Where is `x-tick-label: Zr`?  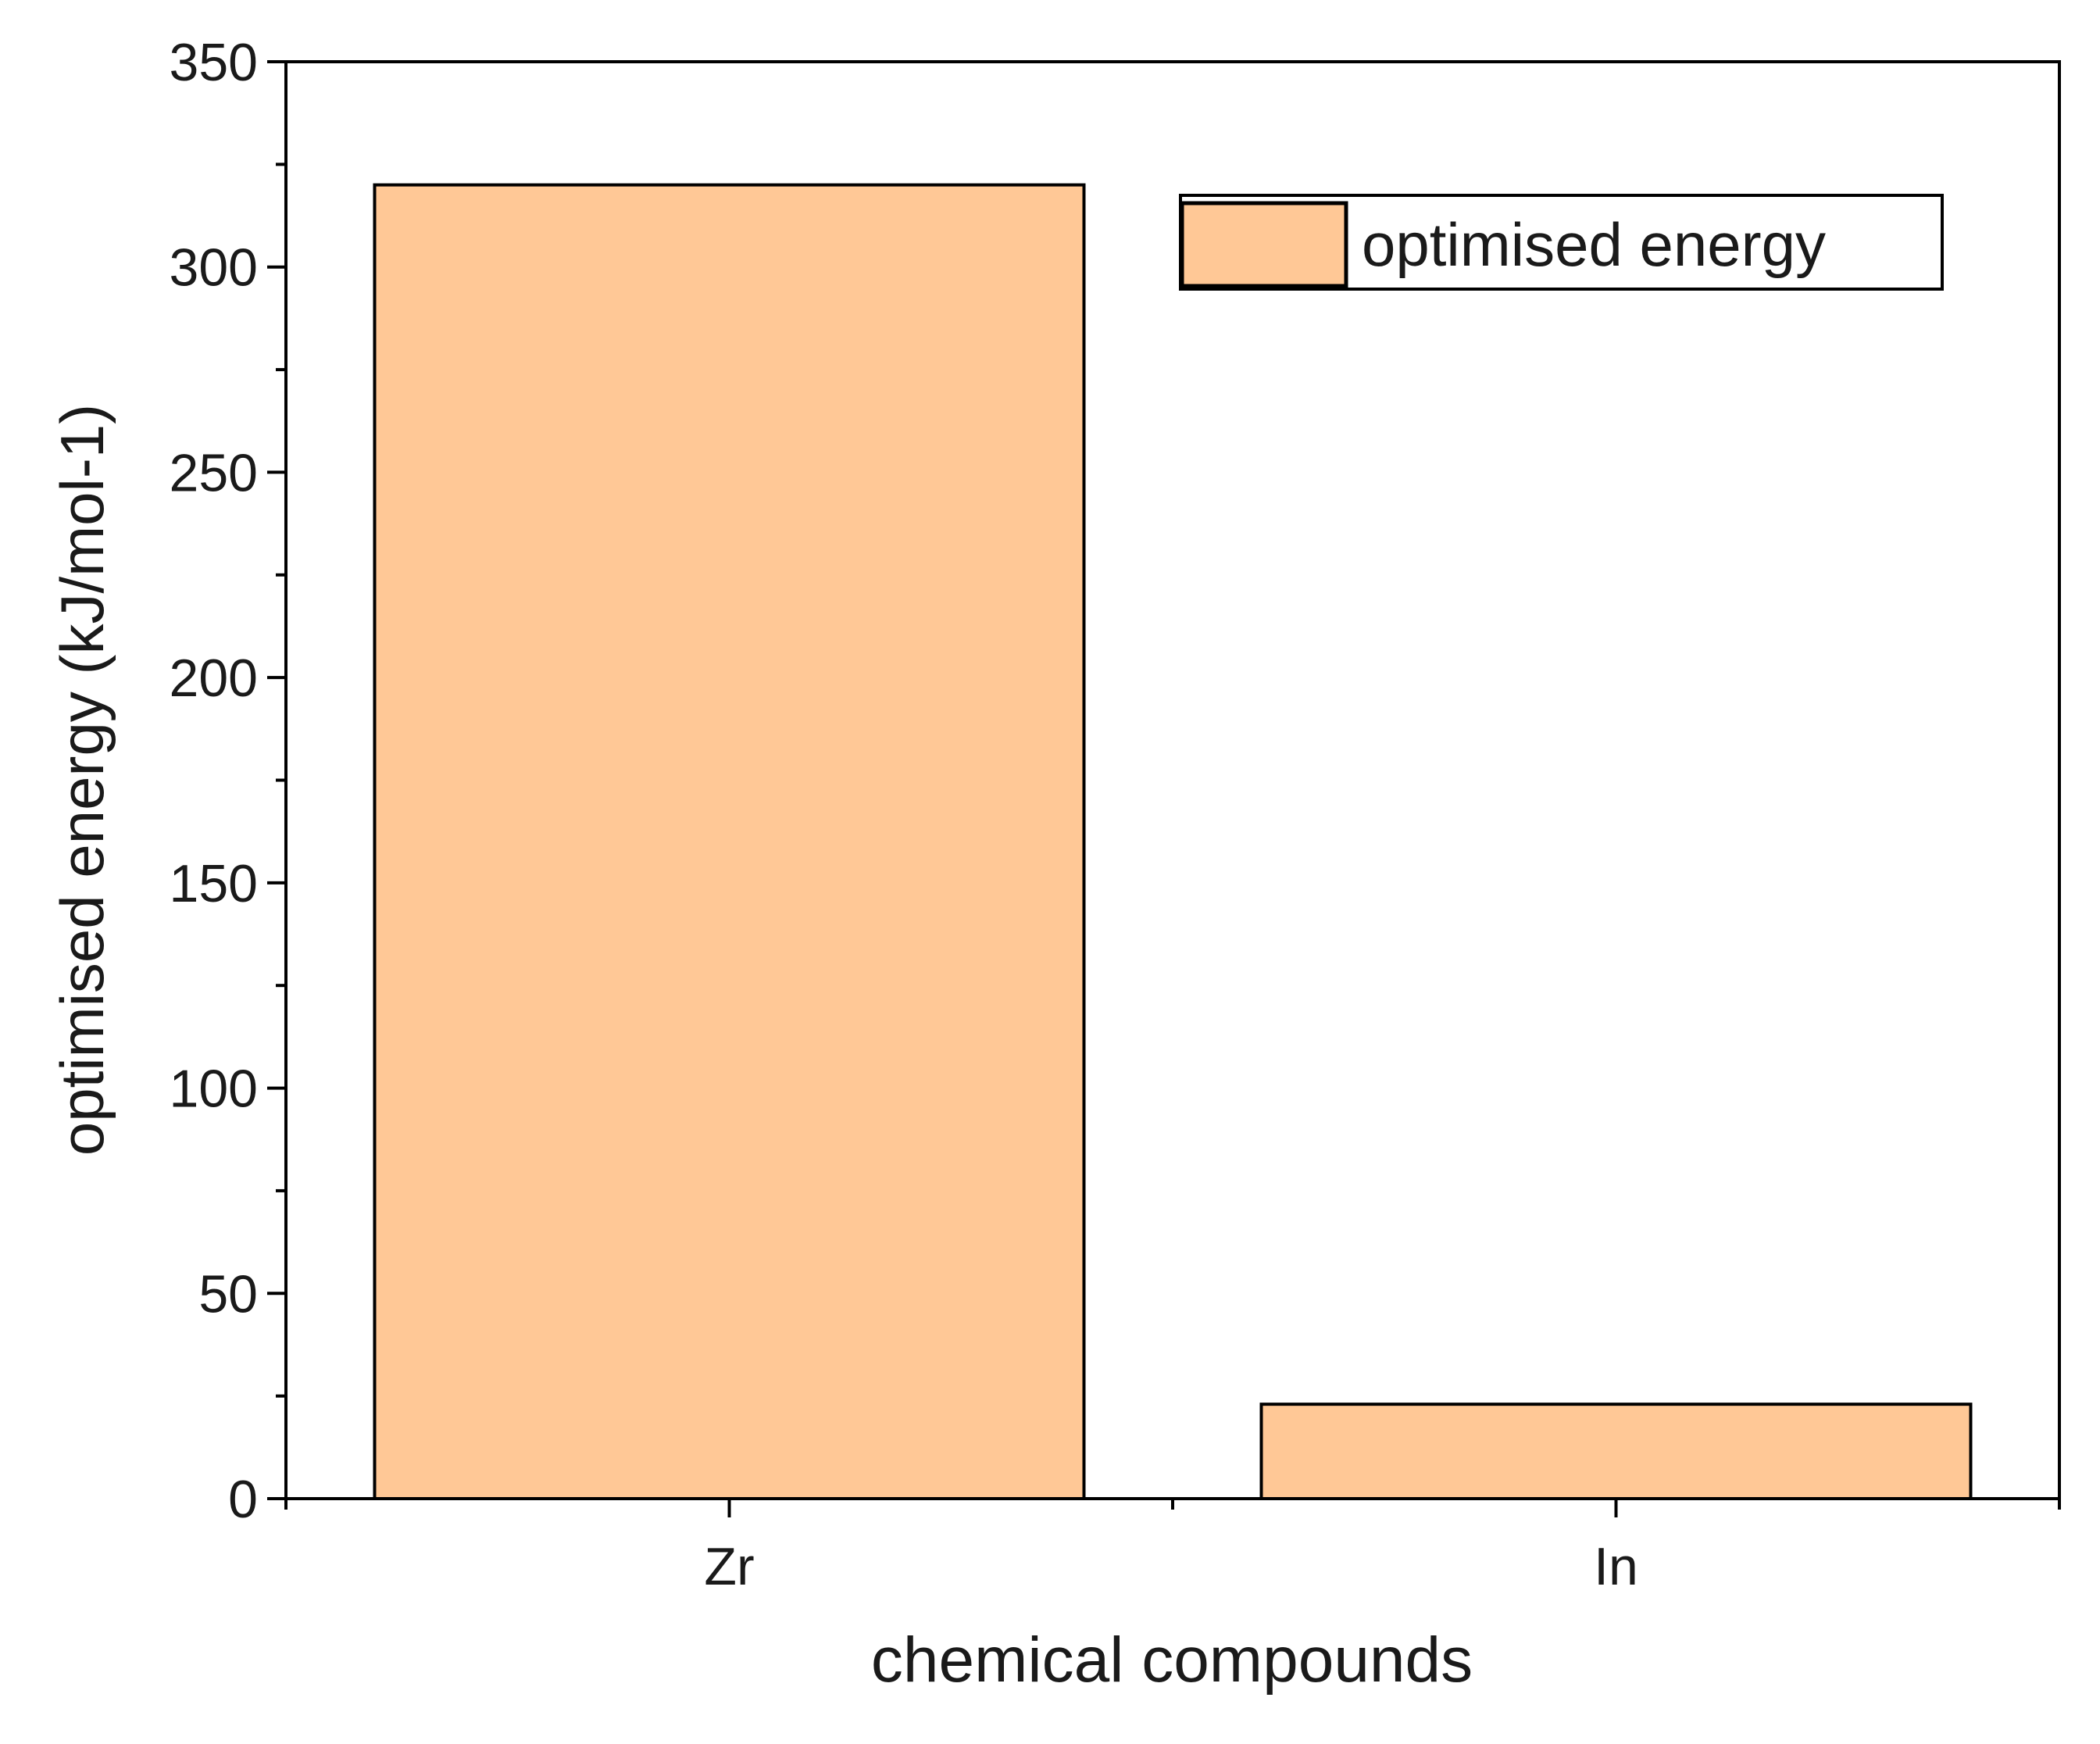
x-tick-label: Zr is located at coordinates (729, 1566).